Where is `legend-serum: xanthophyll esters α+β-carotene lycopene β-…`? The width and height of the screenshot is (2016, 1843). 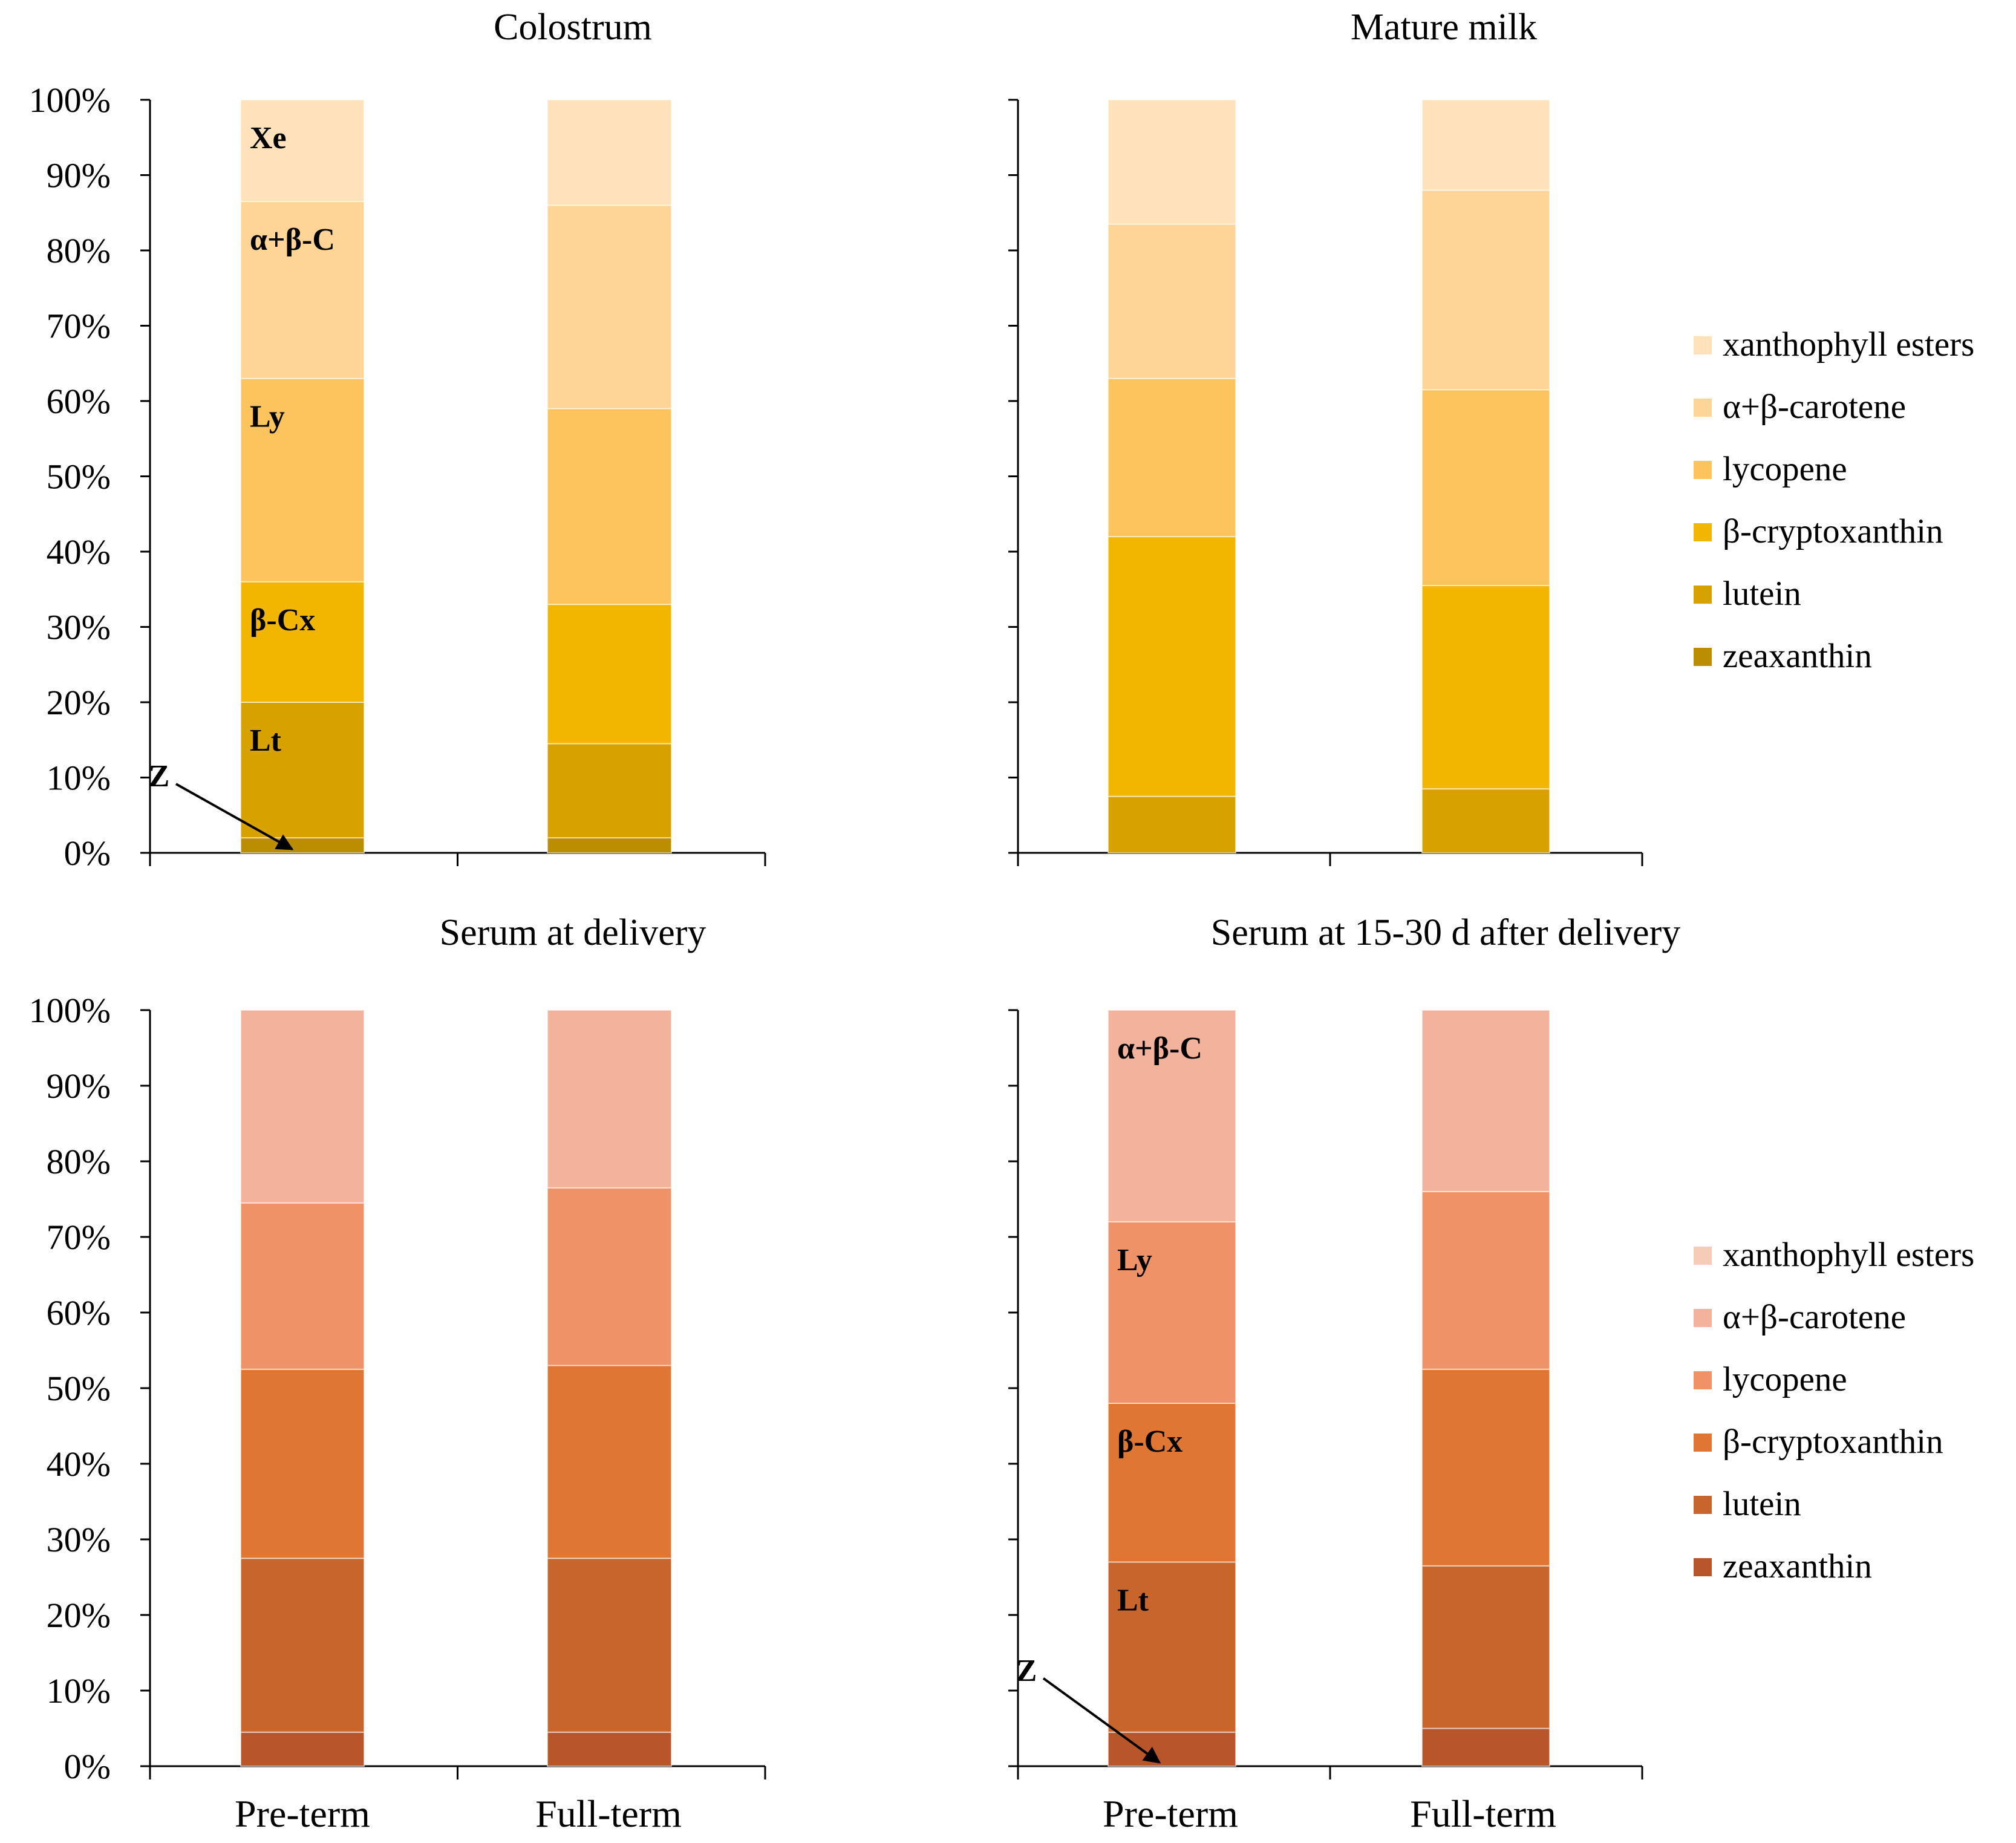 legend-serum: xanthophyll esters α+β-carotene lycopene β-… is located at coordinates (1834, 1411).